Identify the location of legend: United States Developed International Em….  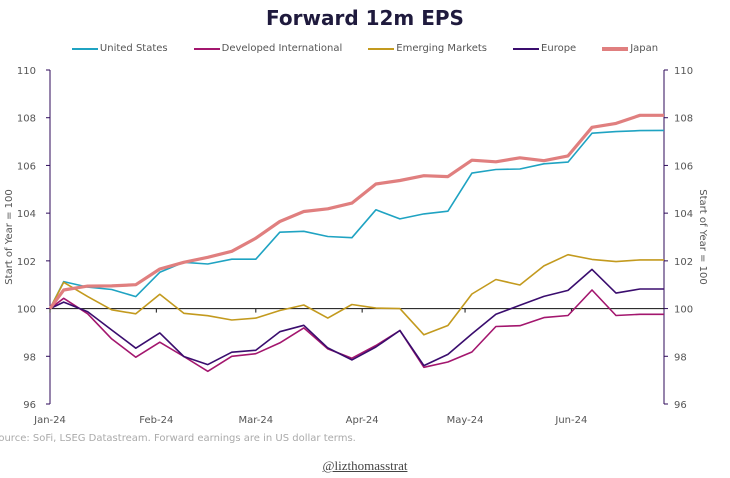
(365, 48).